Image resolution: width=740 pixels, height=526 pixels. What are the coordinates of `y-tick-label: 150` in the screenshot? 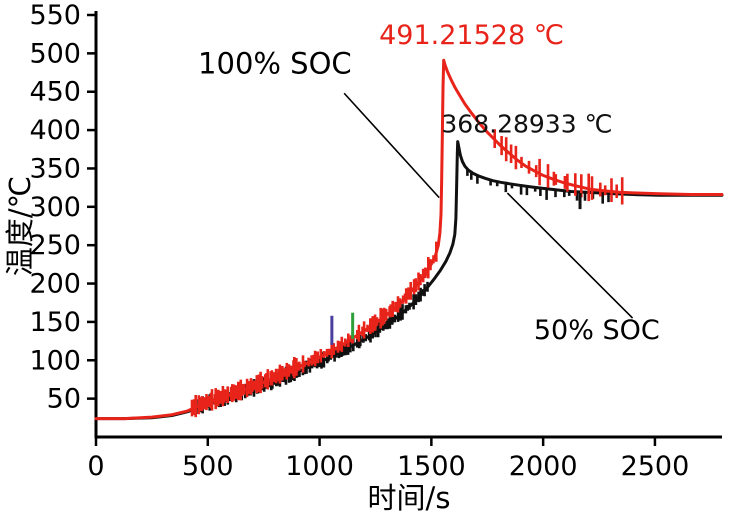 It's located at (55, 322).